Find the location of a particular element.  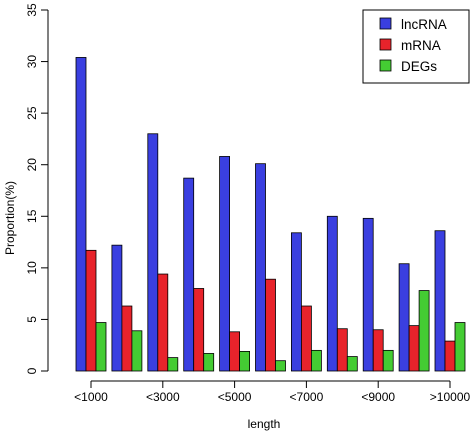

legend-label-degs: DEGs is located at coordinates (419, 66).